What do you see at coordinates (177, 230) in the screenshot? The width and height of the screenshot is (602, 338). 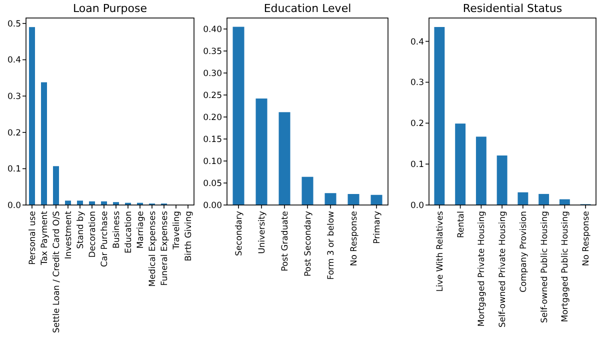 I see `x-tick-label: Traveling` at bounding box center [177, 230].